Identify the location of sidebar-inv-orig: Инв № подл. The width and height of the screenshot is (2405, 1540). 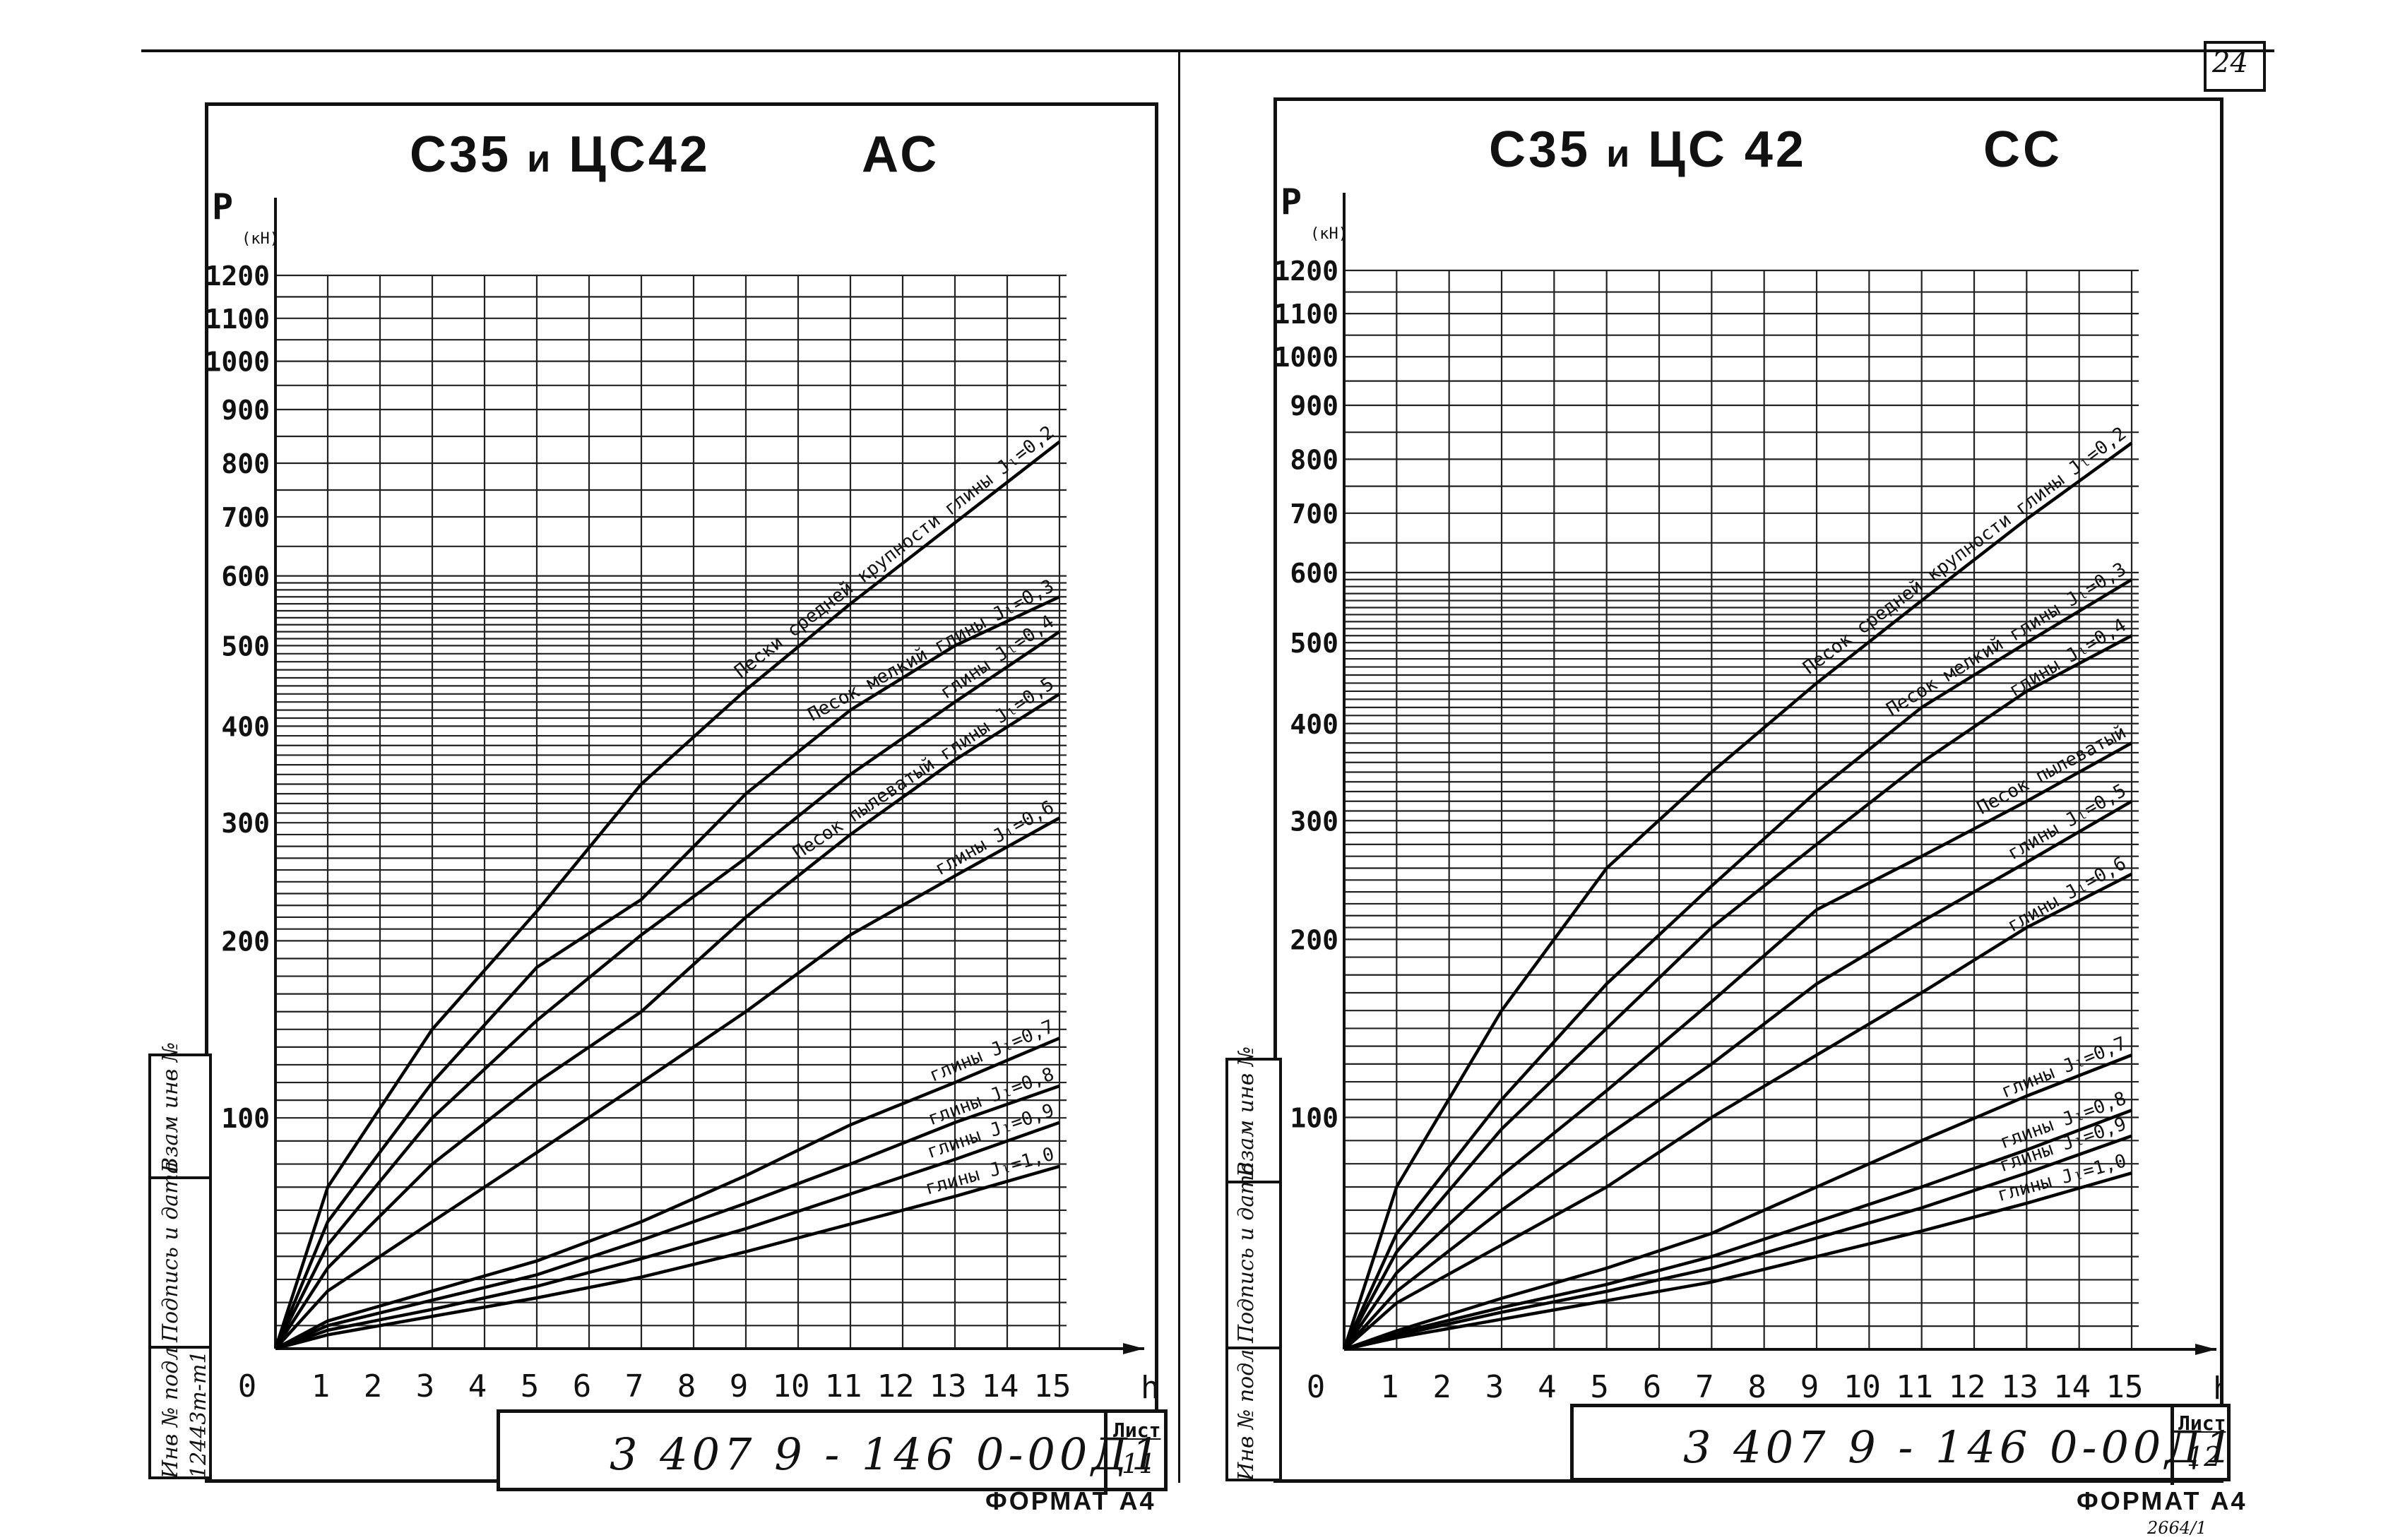
(171, 1413).